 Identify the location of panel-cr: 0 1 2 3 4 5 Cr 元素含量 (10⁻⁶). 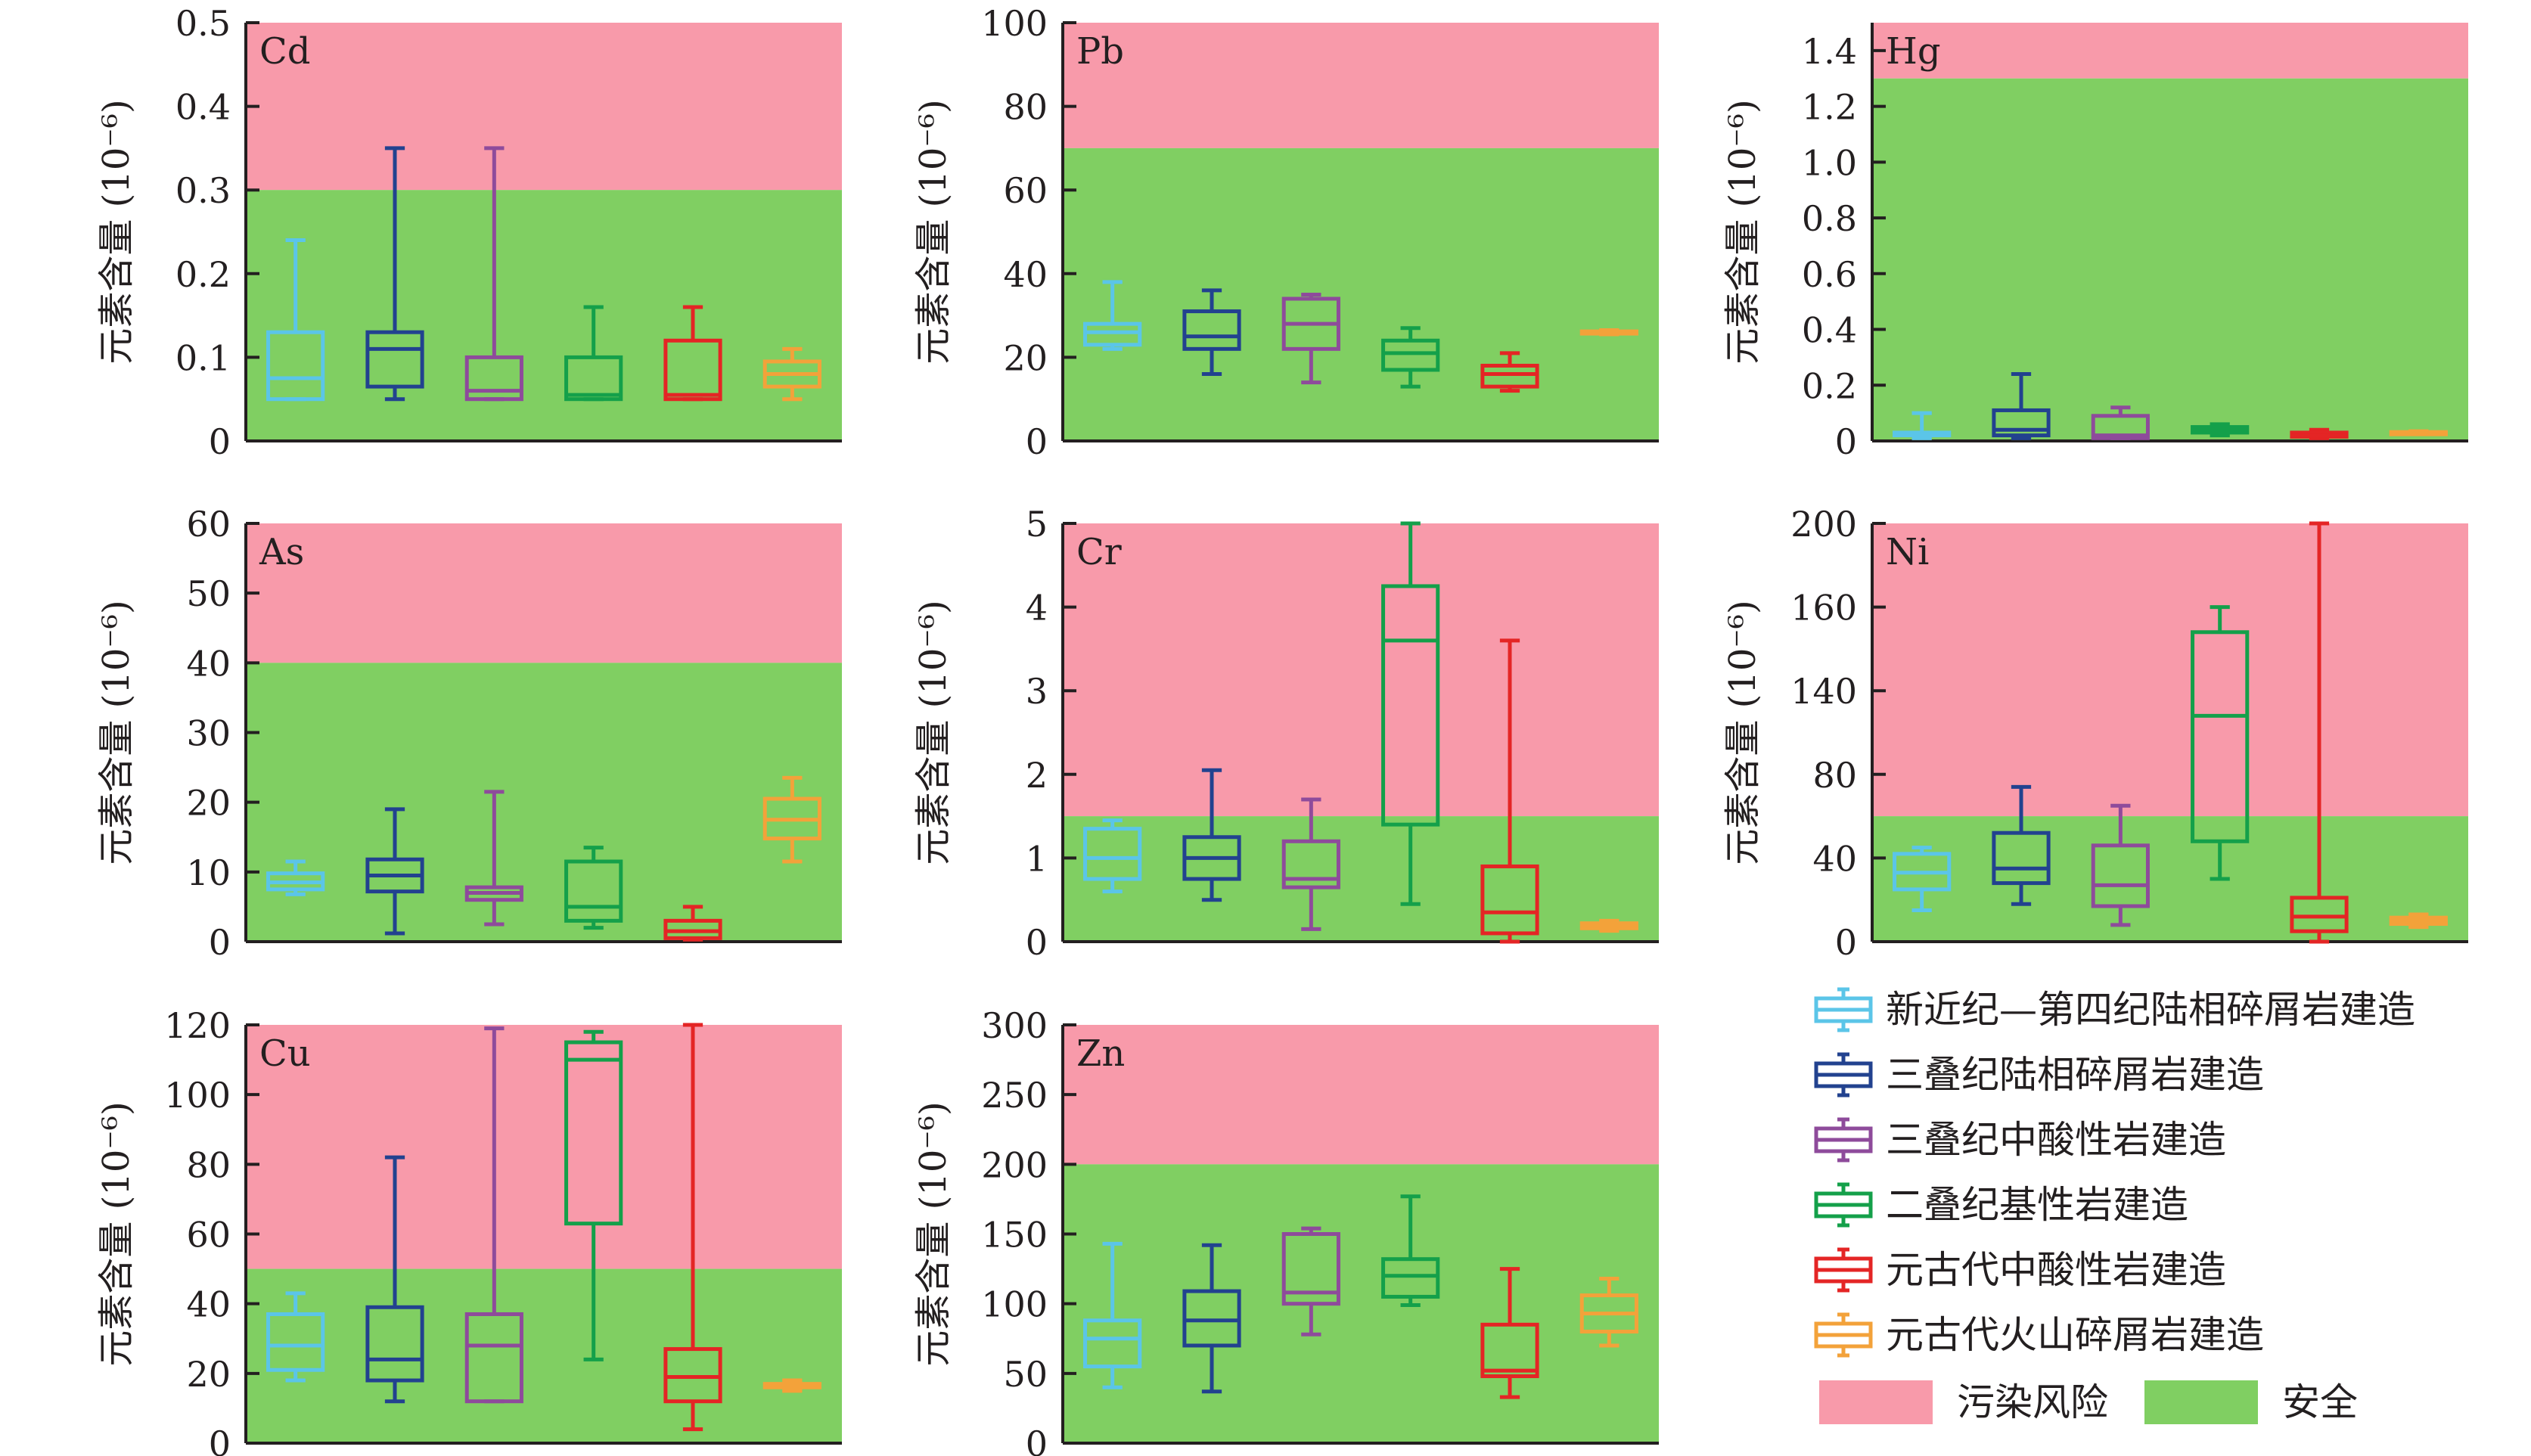
(1285, 733).